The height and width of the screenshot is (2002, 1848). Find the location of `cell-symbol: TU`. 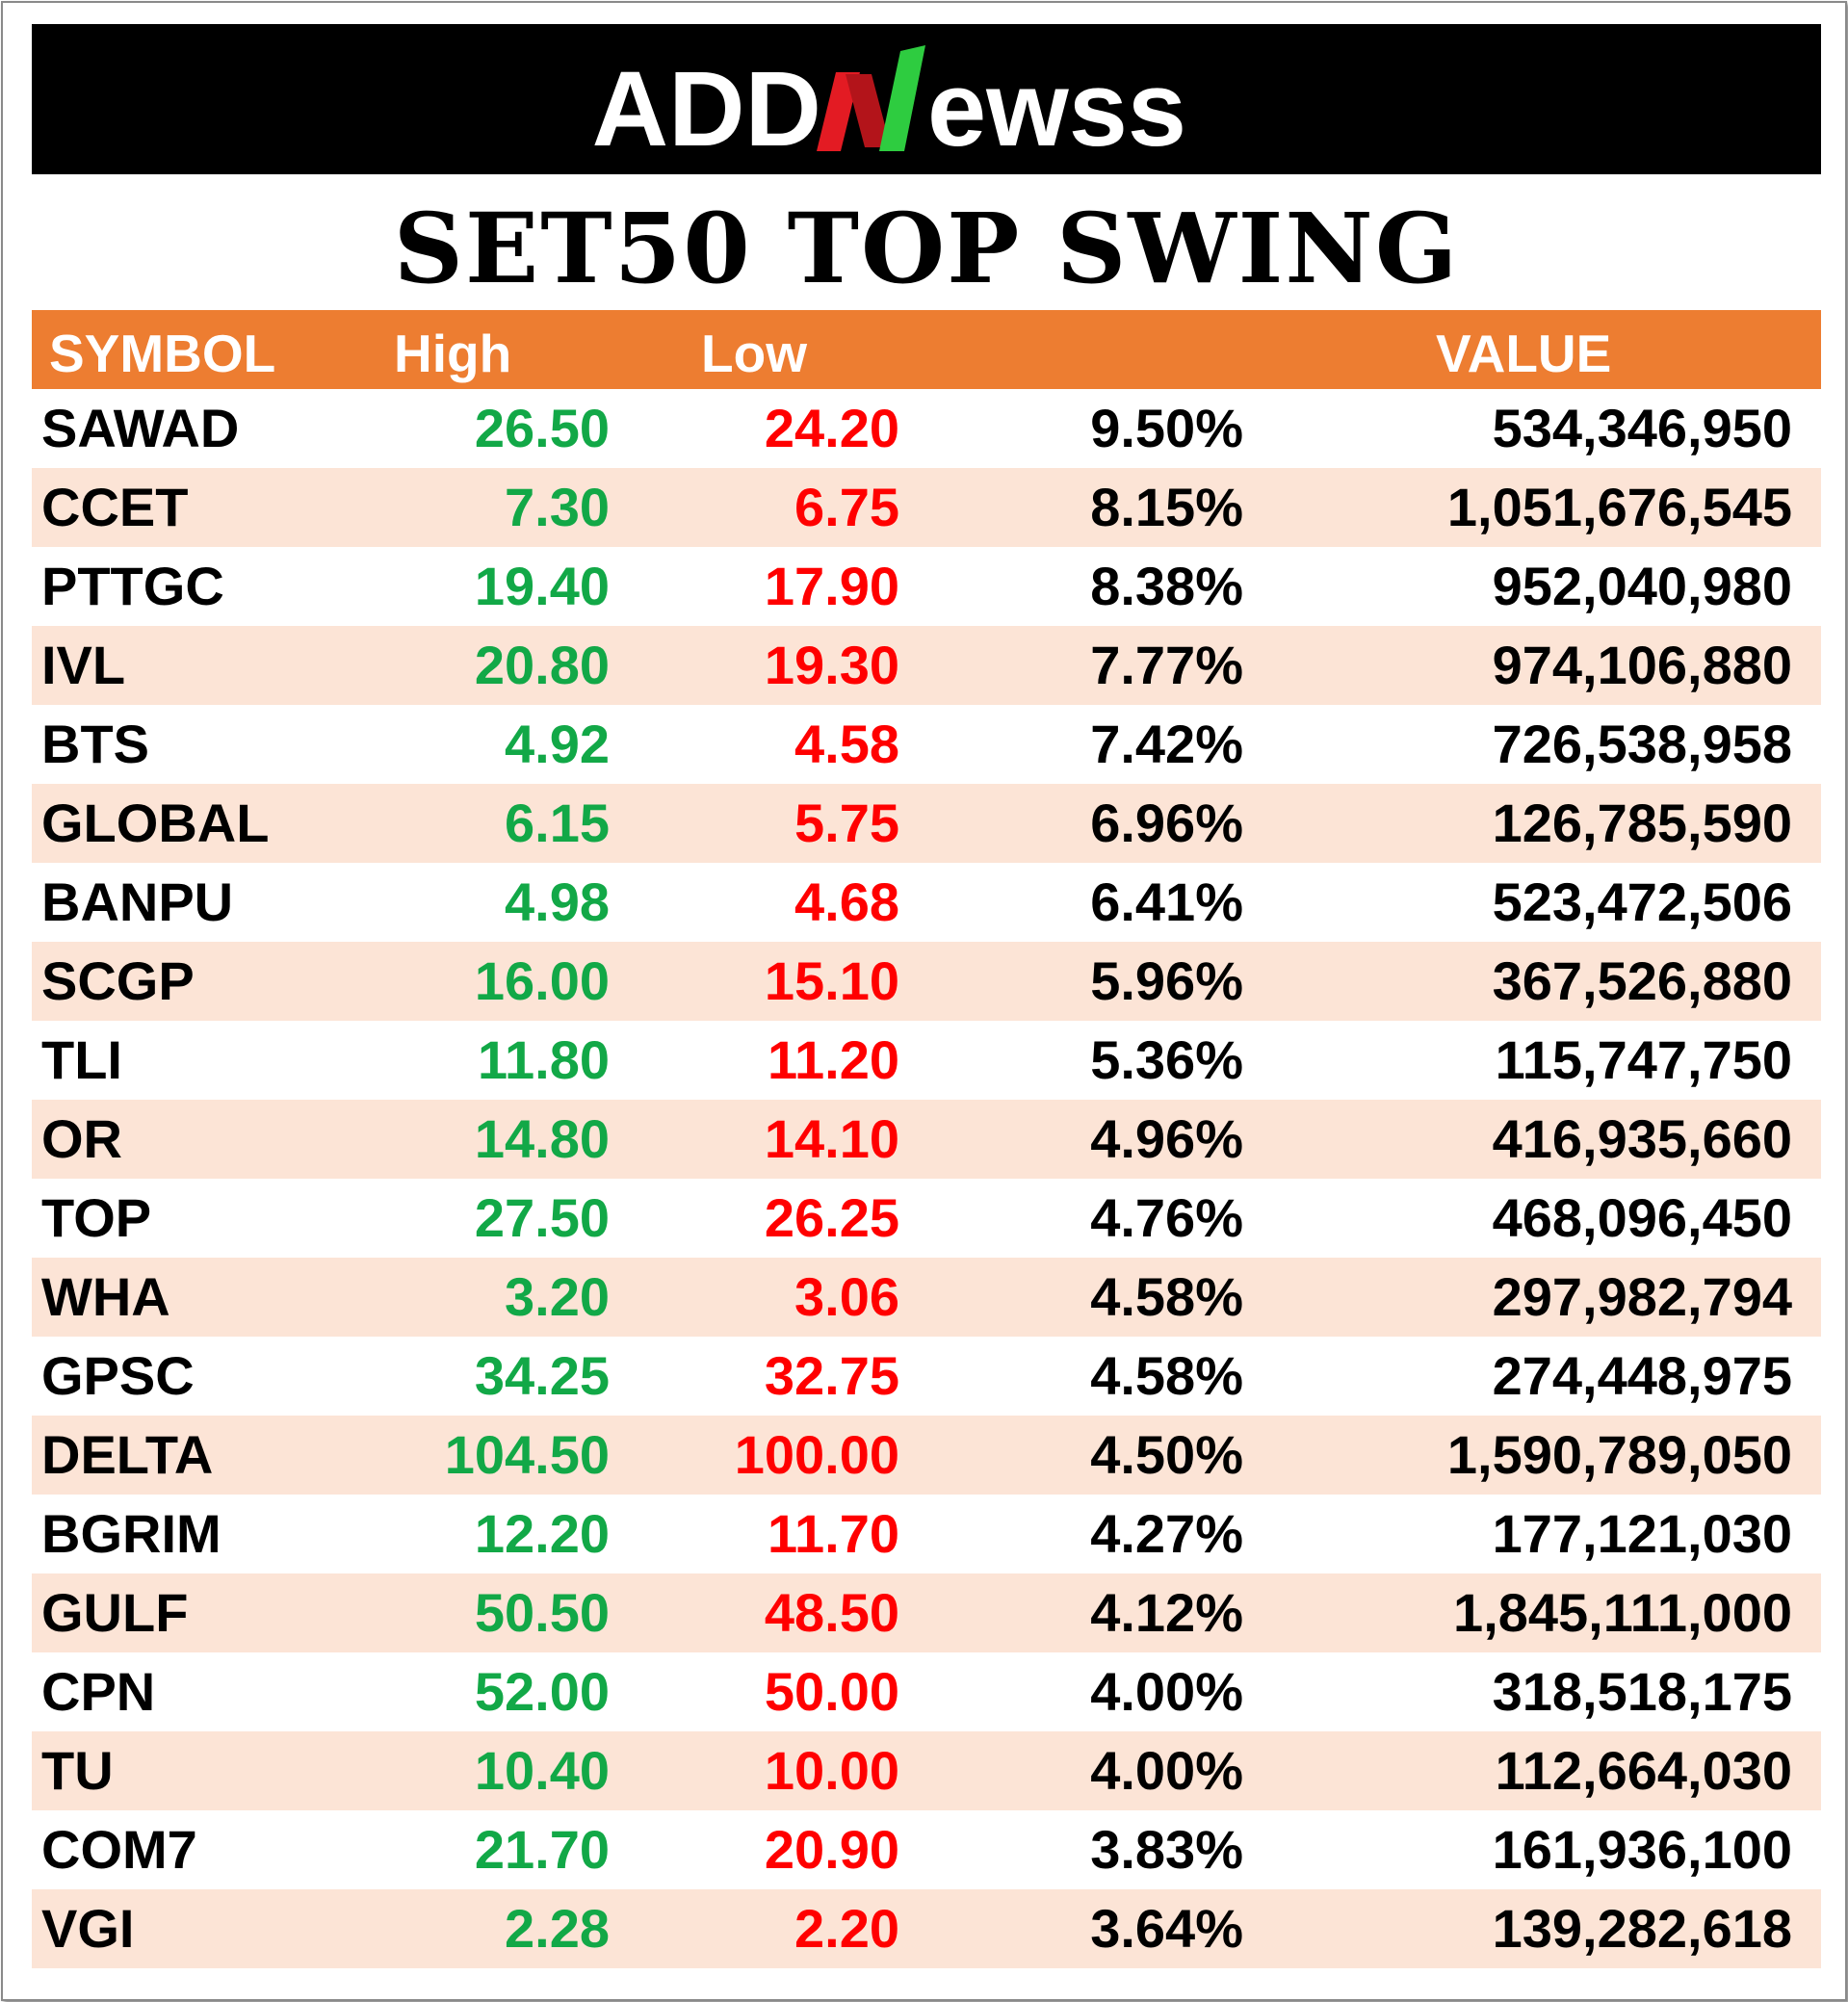

cell-symbol: TU is located at coordinates (78, 1770).